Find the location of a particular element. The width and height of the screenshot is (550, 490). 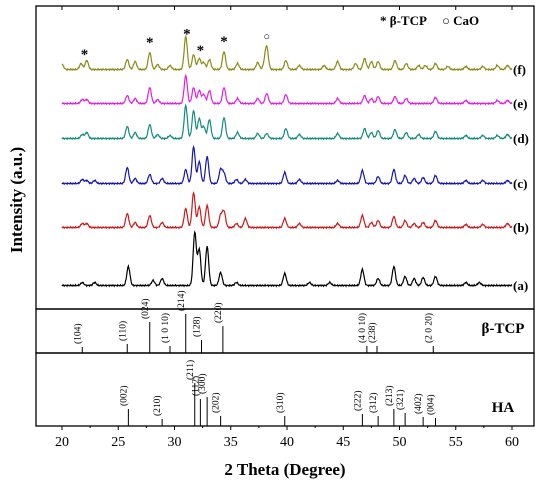

series-label-b: (b) is located at coordinates (521, 227).